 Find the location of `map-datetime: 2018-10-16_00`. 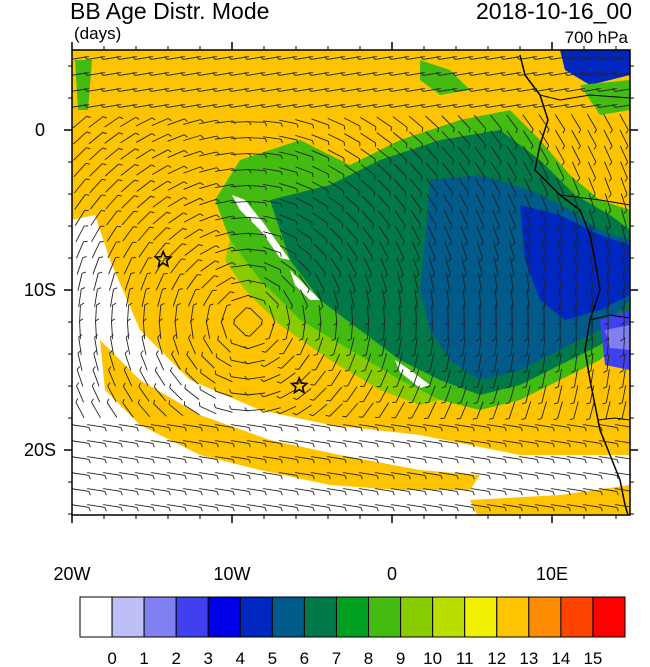

map-datetime: 2018-10-16_00 is located at coordinates (553, 12).